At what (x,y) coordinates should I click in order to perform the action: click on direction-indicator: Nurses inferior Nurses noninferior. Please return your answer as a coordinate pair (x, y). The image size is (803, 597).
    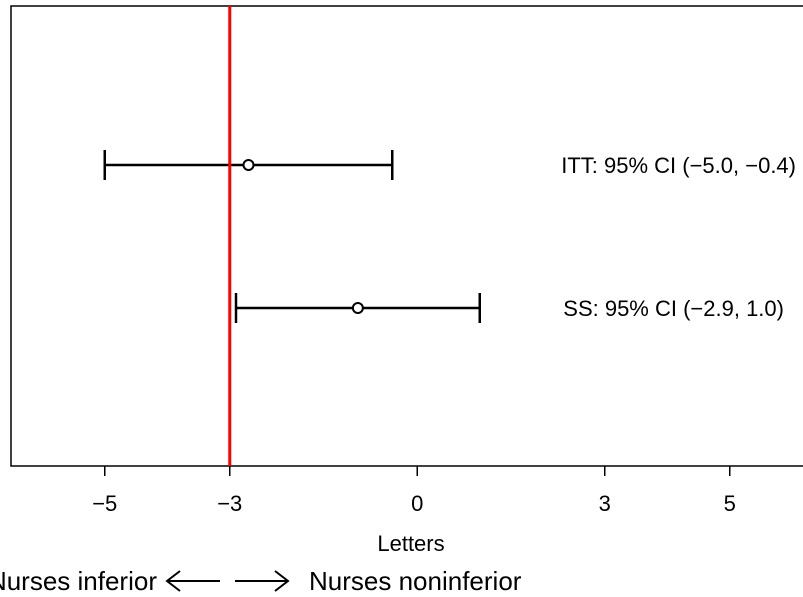
    Looking at the image, I should click on (261, 581).